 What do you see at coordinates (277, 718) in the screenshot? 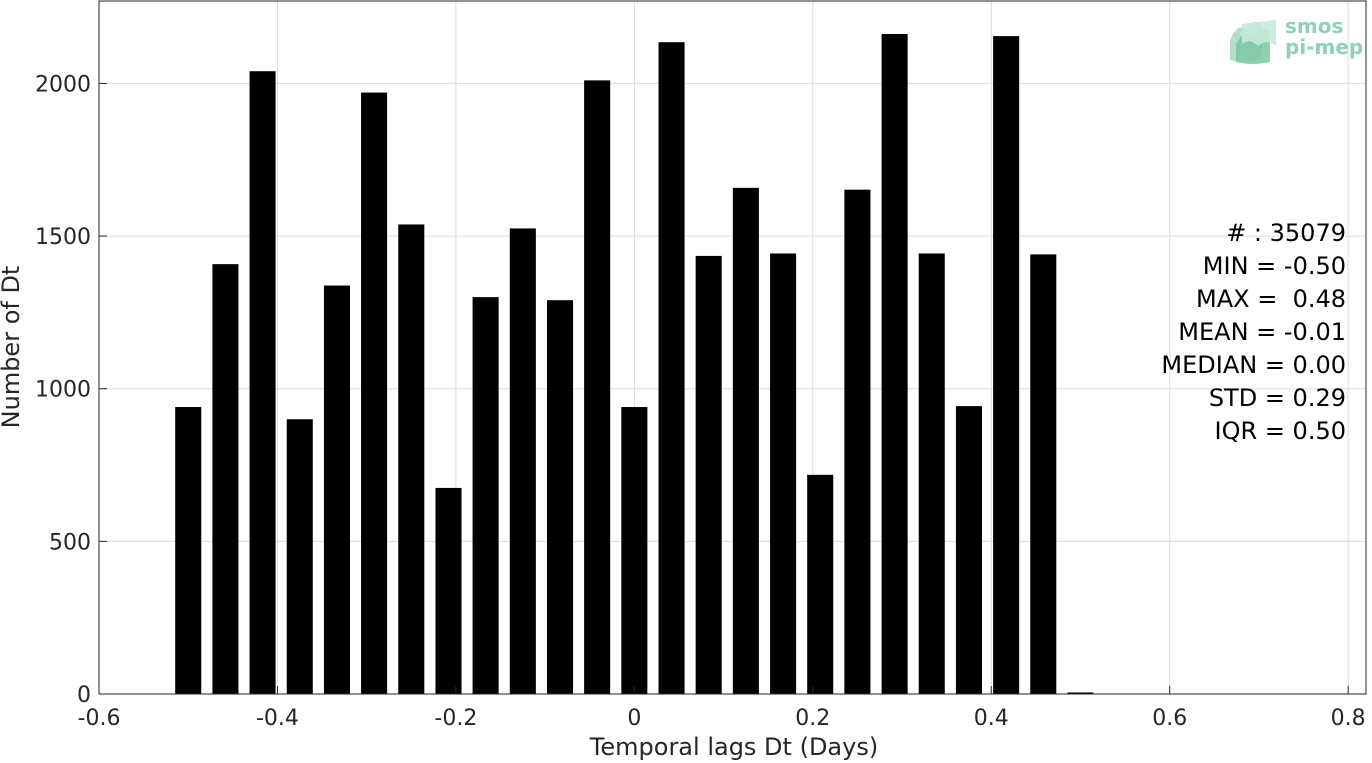
I see `x-tick-label: -0.4` at bounding box center [277, 718].